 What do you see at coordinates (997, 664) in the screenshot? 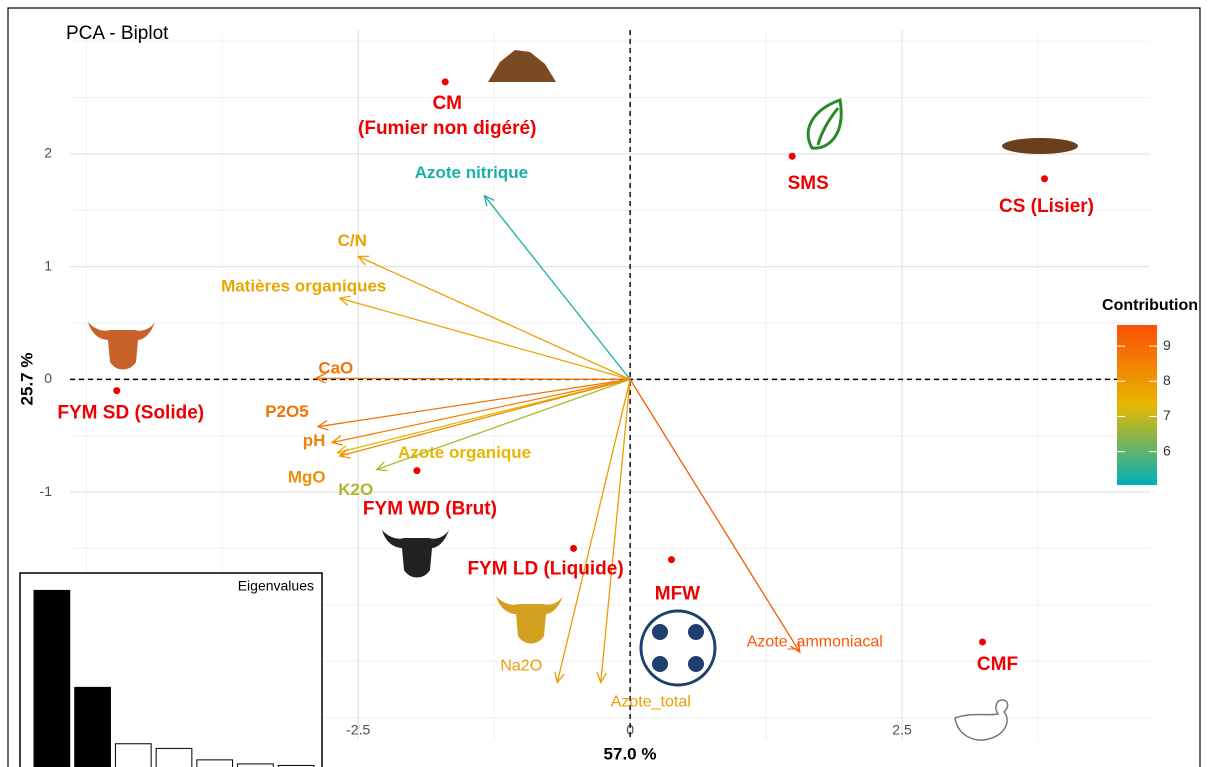
I see `point-label: CMF` at bounding box center [997, 664].